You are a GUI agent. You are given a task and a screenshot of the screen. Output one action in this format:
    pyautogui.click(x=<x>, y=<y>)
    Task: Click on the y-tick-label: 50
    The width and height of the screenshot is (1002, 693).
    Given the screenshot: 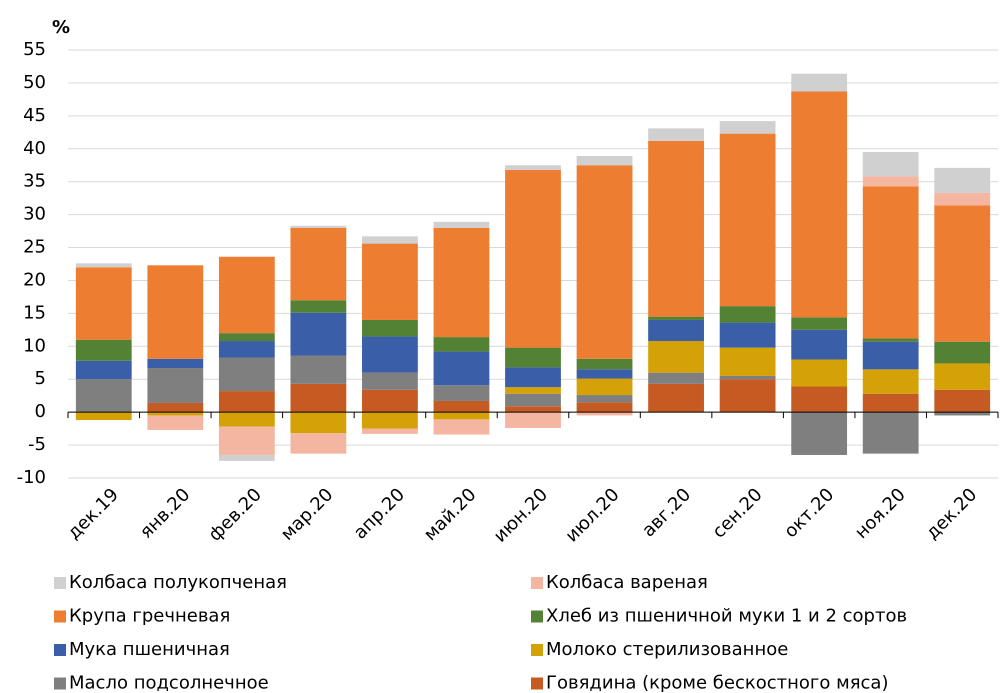 What is the action you would take?
    pyautogui.click(x=34, y=82)
    